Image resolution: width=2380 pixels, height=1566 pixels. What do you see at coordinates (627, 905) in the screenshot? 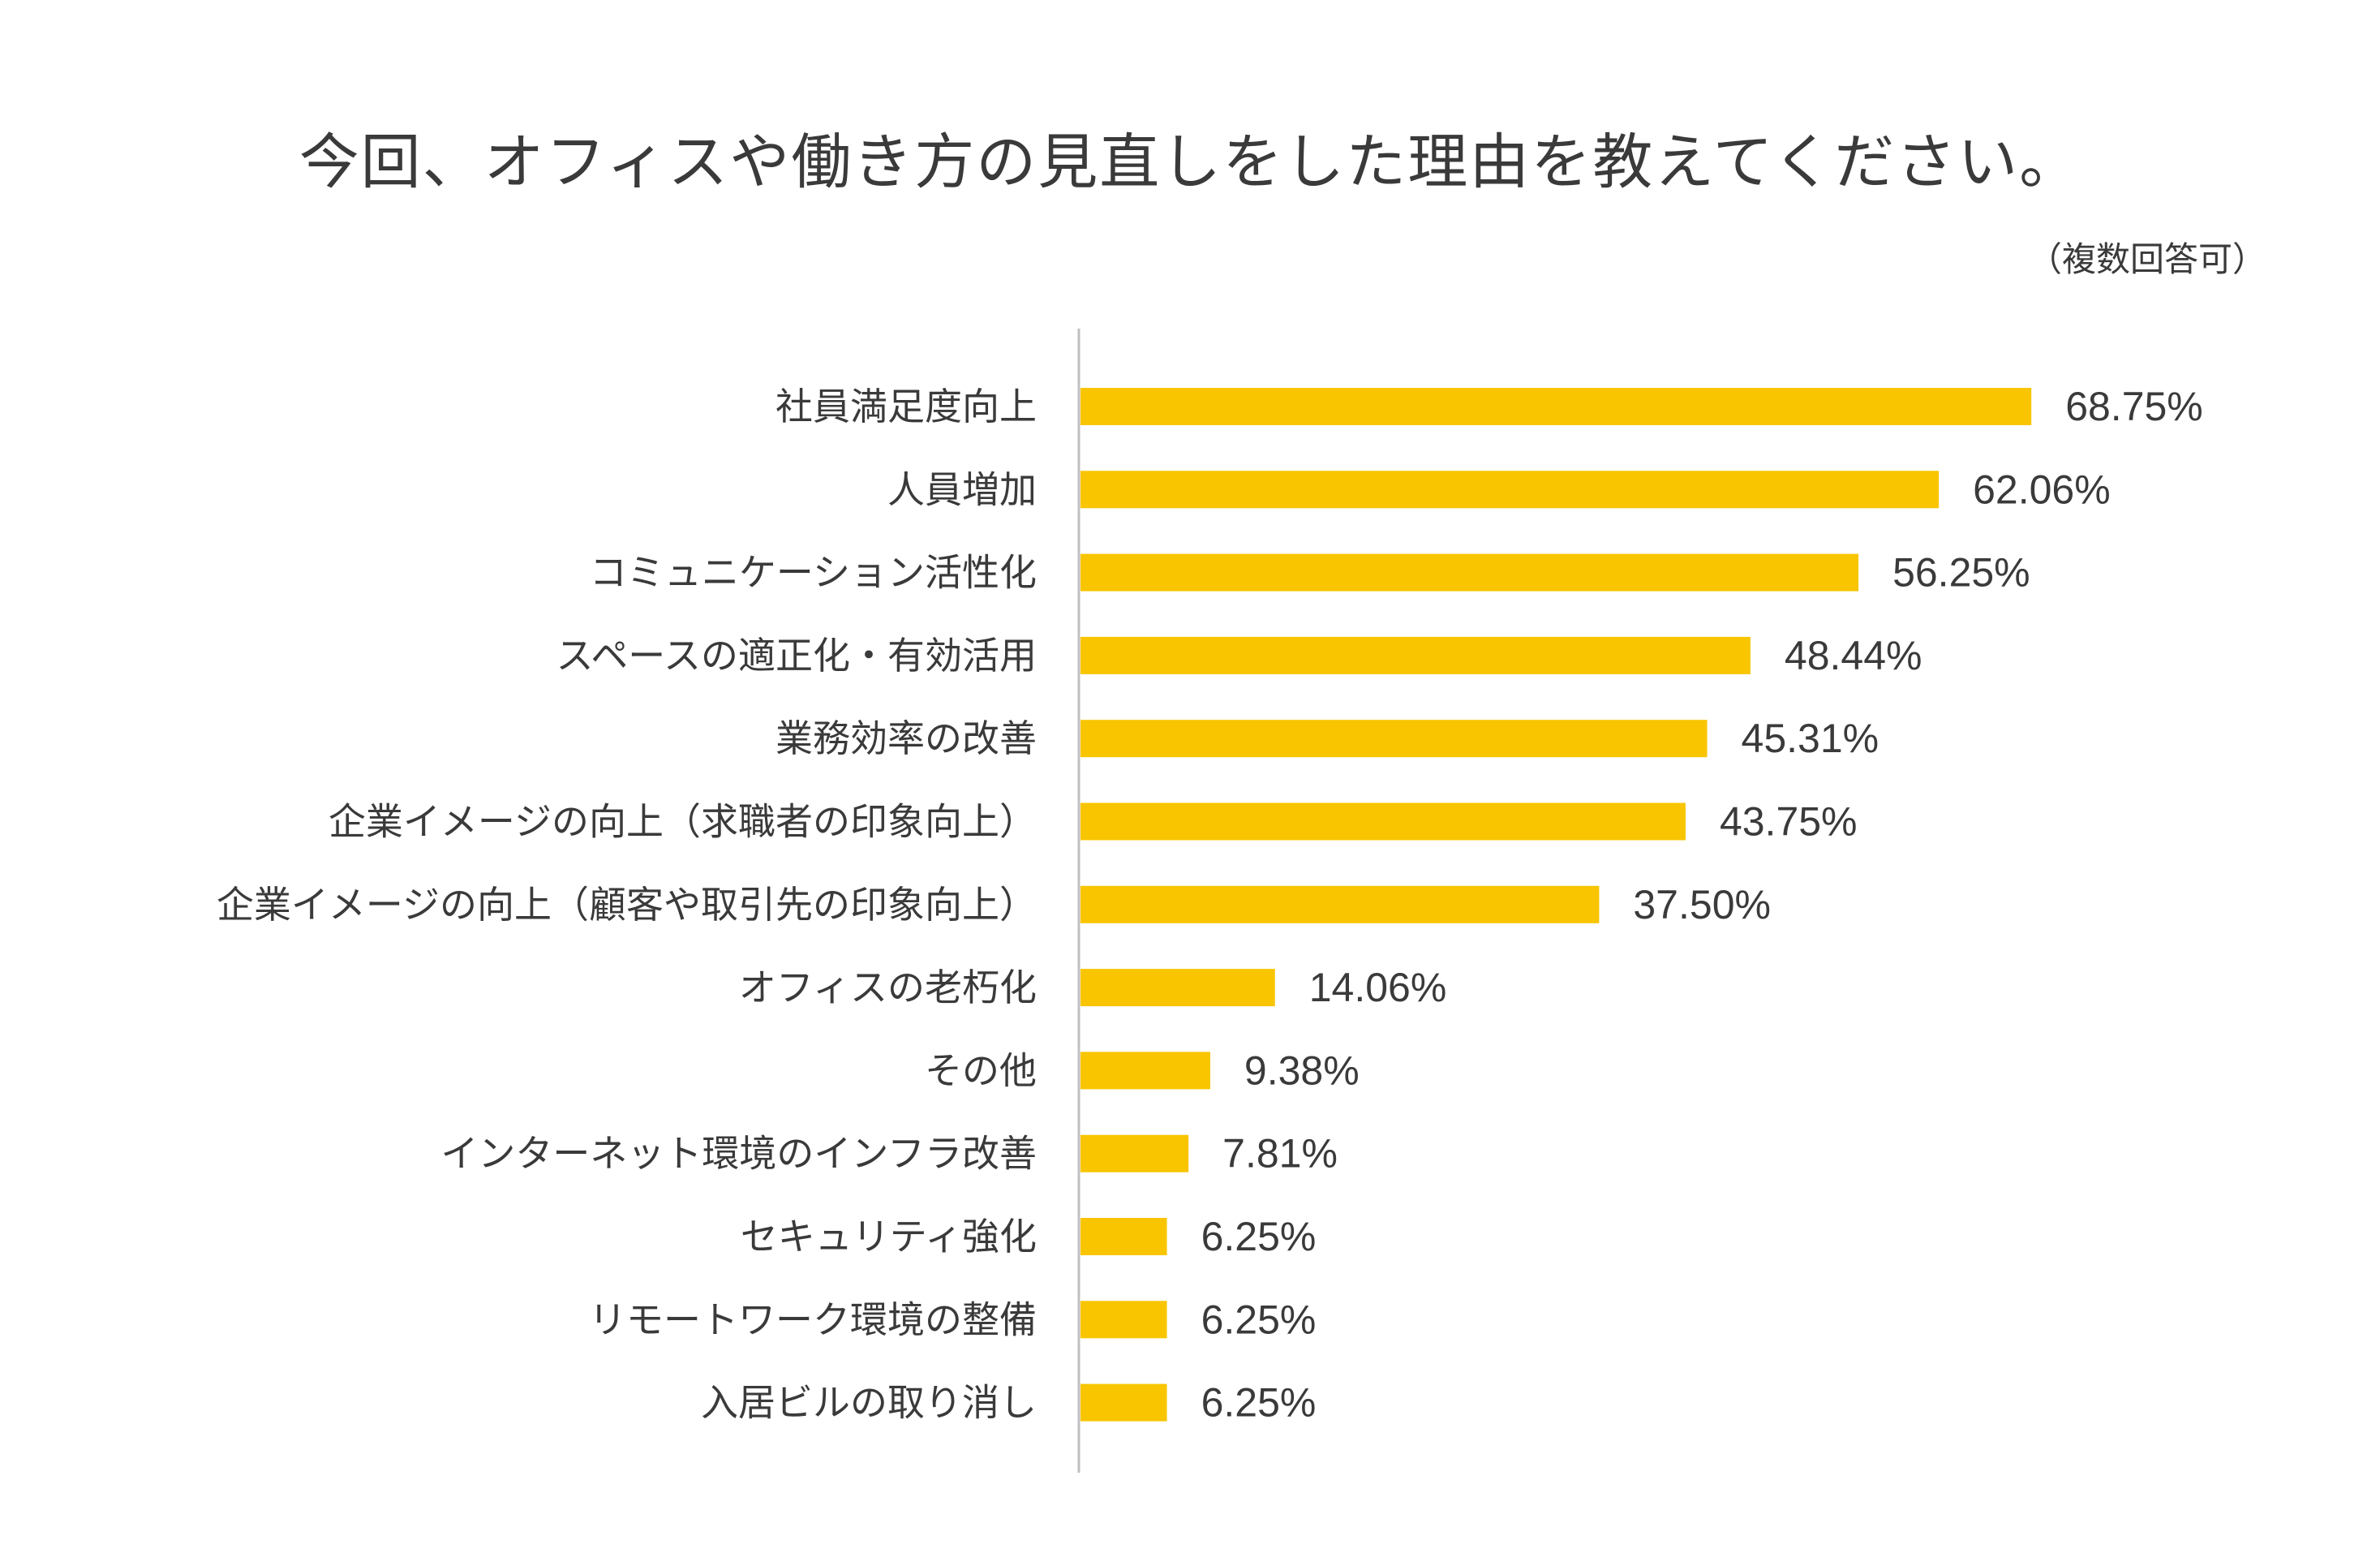
I see `category-label: 企業イメージの向上（顧客や取引先の印象向上）` at bounding box center [627, 905].